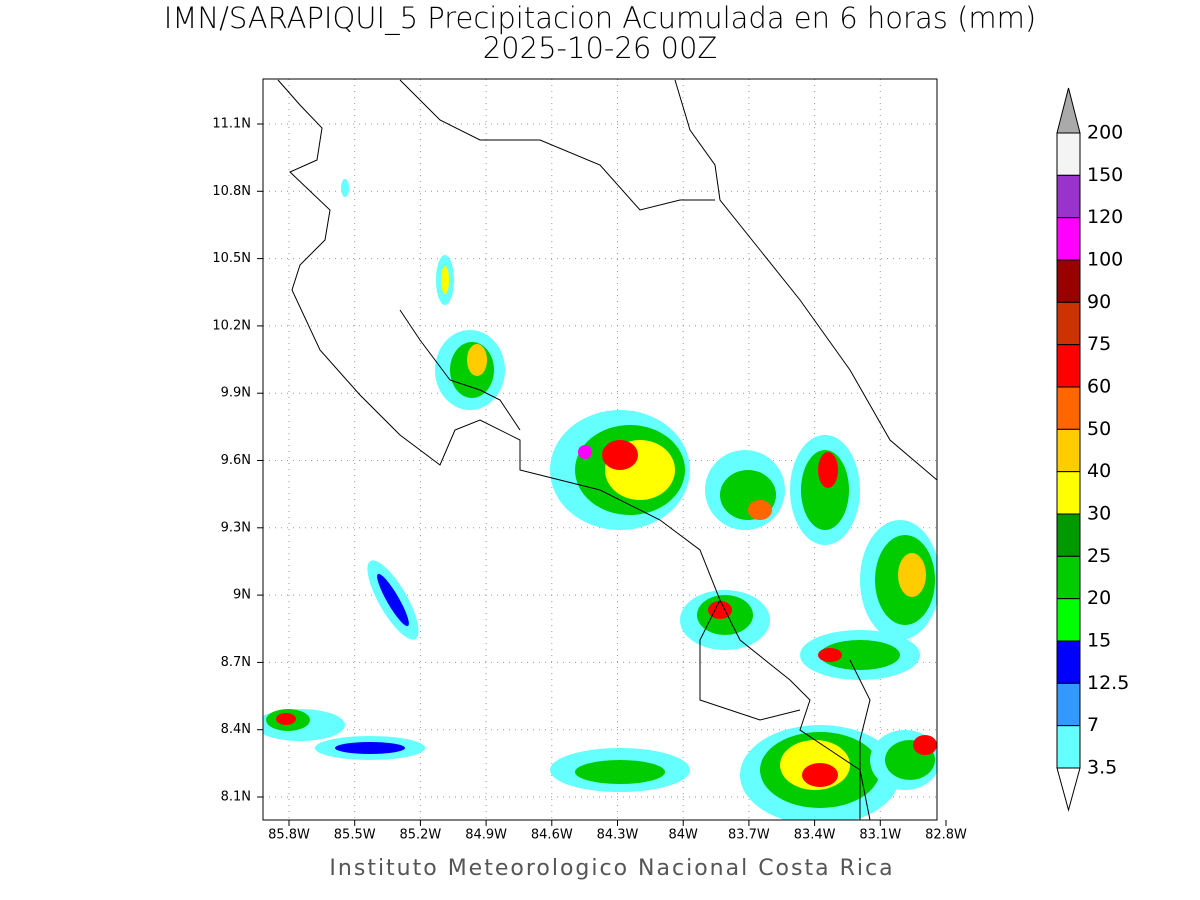 This screenshot has width=1200, height=900. Describe the element at coordinates (946, 835) in the screenshot. I see `lon-tick-label: 82.8W` at that location.